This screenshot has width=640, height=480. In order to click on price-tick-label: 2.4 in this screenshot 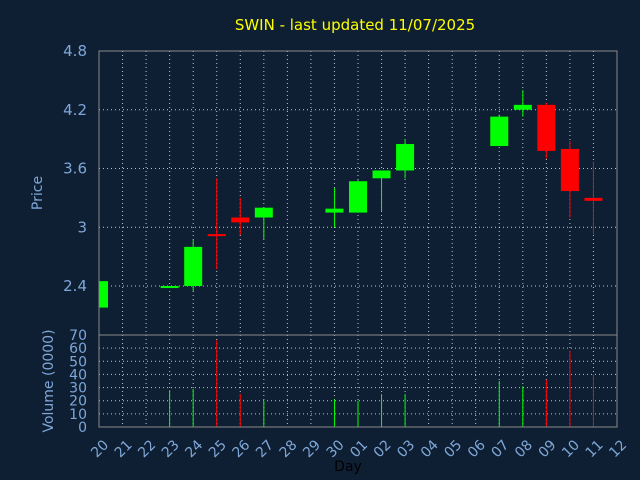, I will do `click(75, 286)`.